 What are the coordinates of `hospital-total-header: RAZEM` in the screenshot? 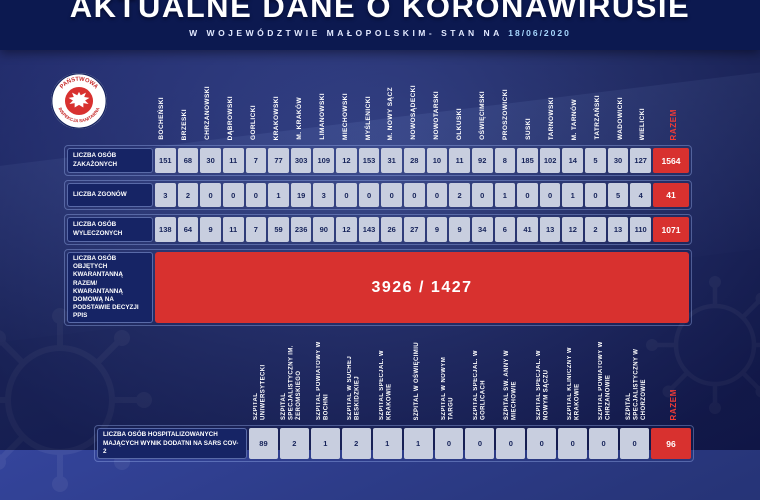 It's located at (674, 404).